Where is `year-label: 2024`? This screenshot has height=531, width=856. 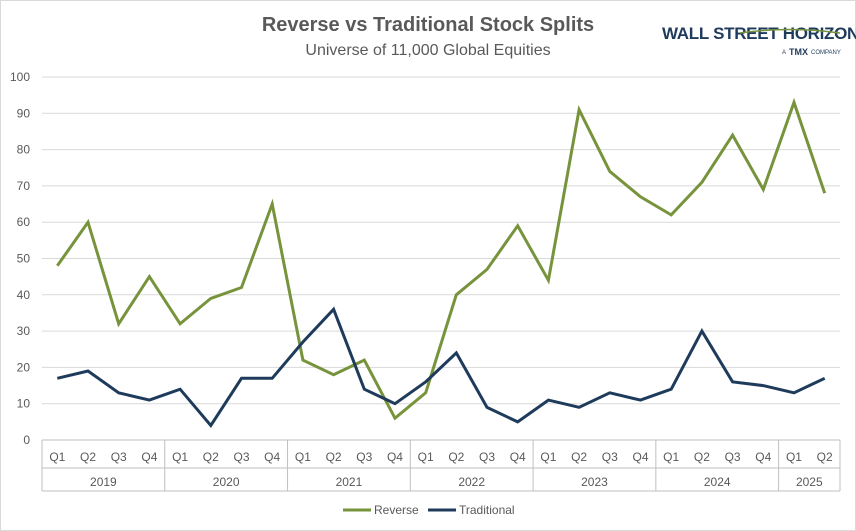
year-label: 2024 is located at coordinates (717, 482).